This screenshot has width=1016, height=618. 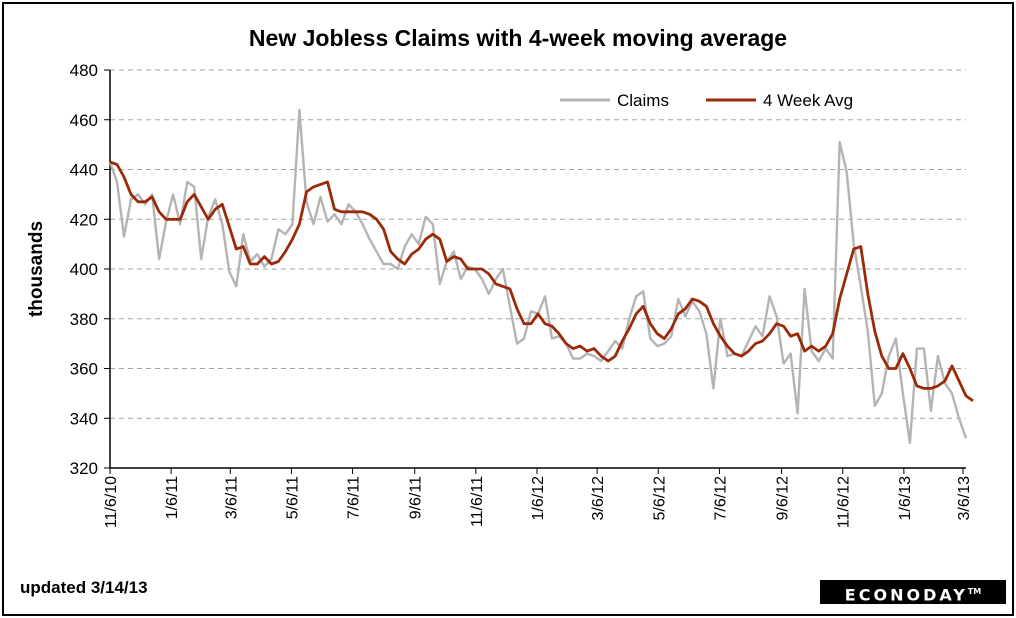 I want to click on legend-claims-label: Claims, so click(x=643, y=100).